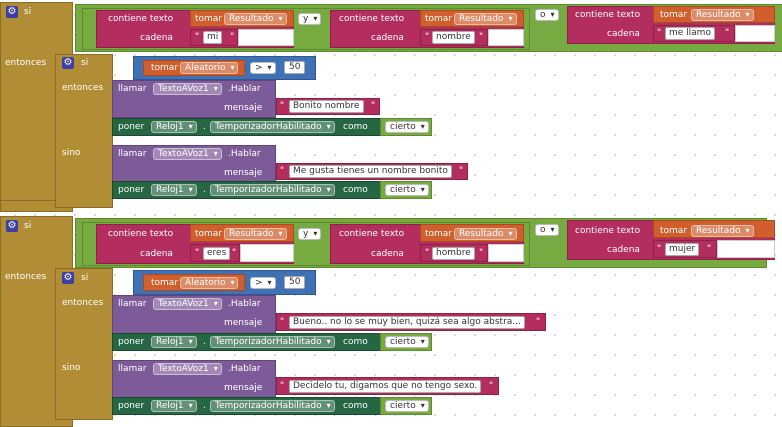 This screenshot has width=782, height=427. What do you see at coordinates (213, 37) in the screenshot?
I see `string-value: mi` at bounding box center [213, 37].